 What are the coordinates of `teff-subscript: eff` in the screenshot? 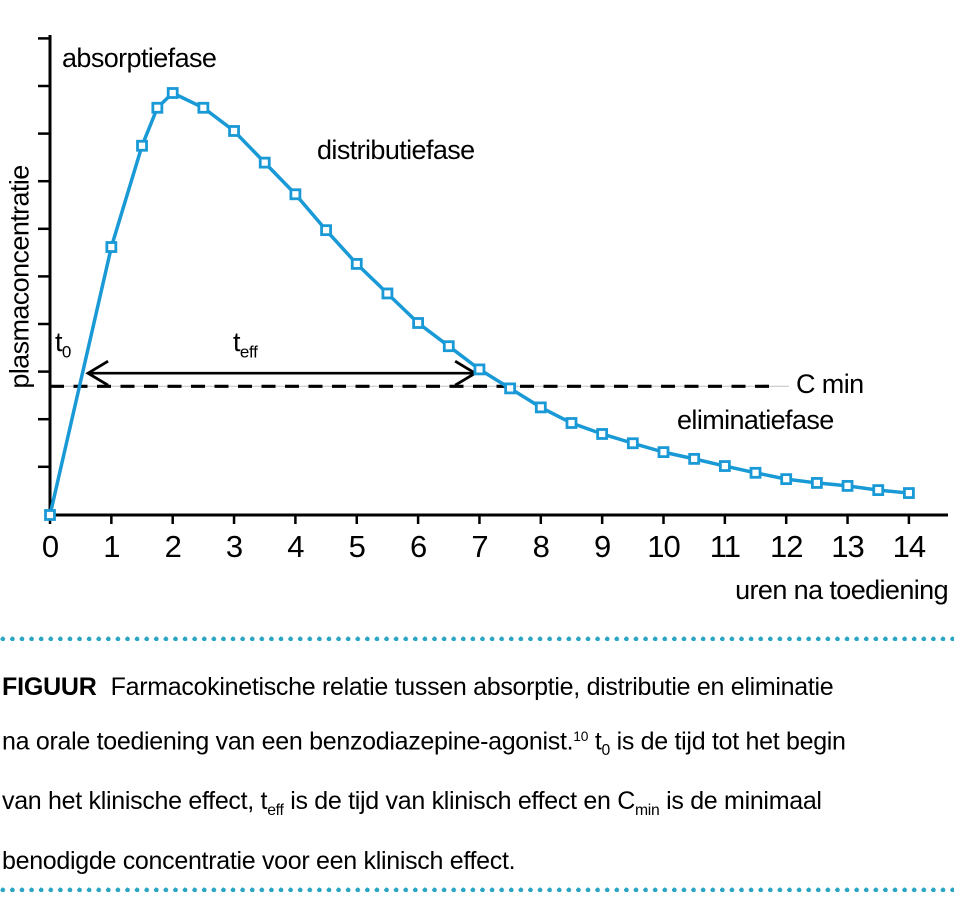 It's located at (248, 352).